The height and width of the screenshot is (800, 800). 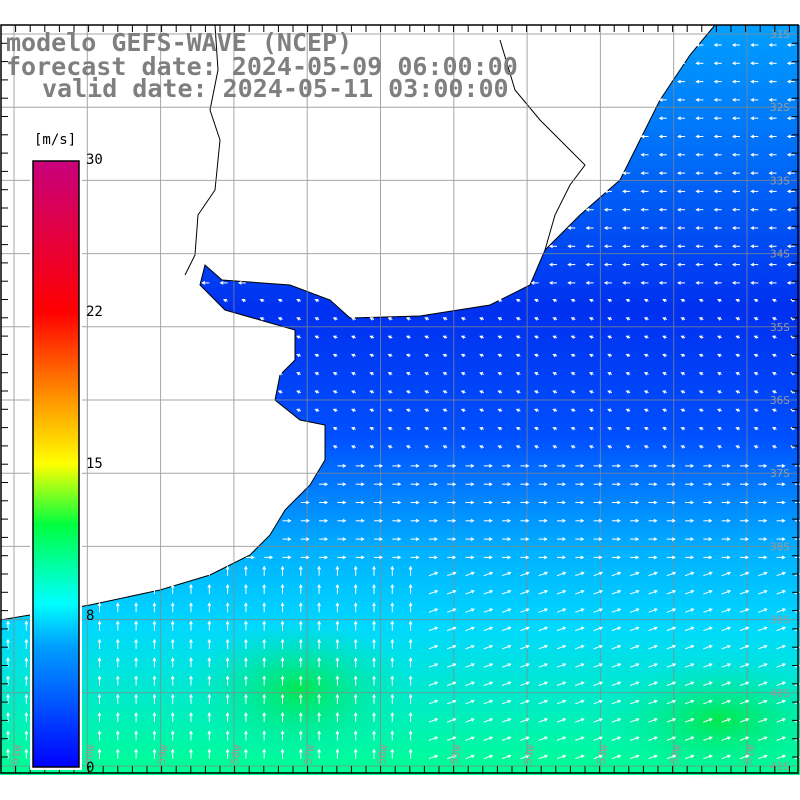 What do you see at coordinates (94, 464) in the screenshot?
I see `colorbar-tick-label: 15` at bounding box center [94, 464].